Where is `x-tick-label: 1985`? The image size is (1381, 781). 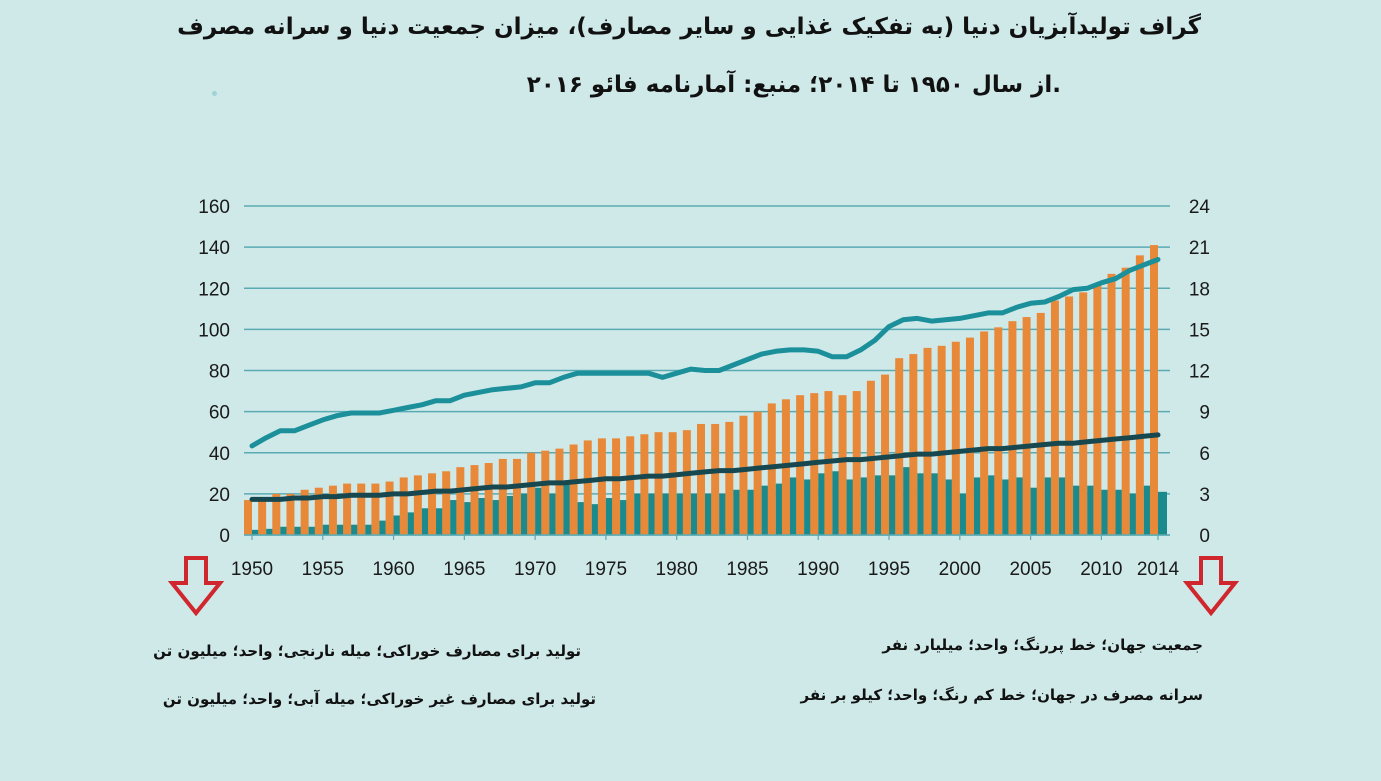
x-tick-label: 1985 is located at coordinates (747, 569).